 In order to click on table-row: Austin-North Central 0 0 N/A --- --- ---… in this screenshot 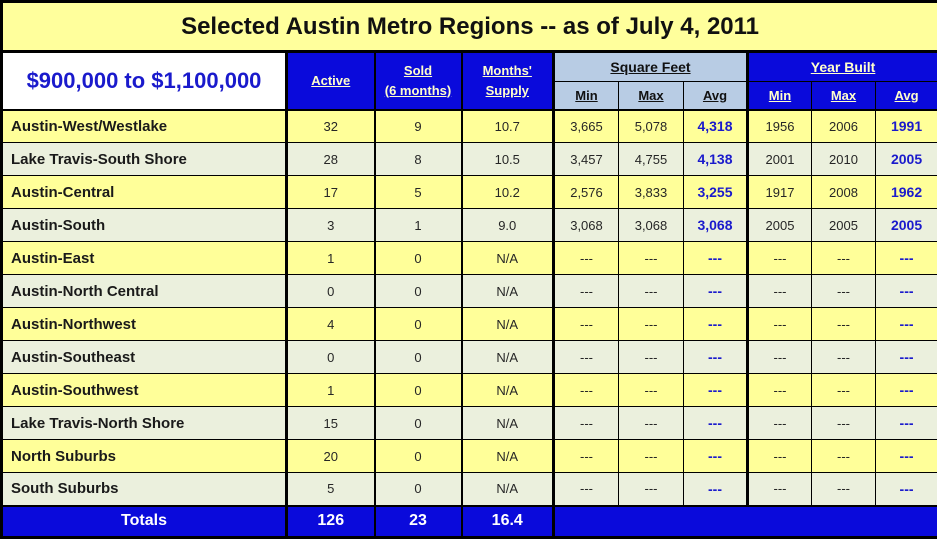, I will do `click(469, 291)`.